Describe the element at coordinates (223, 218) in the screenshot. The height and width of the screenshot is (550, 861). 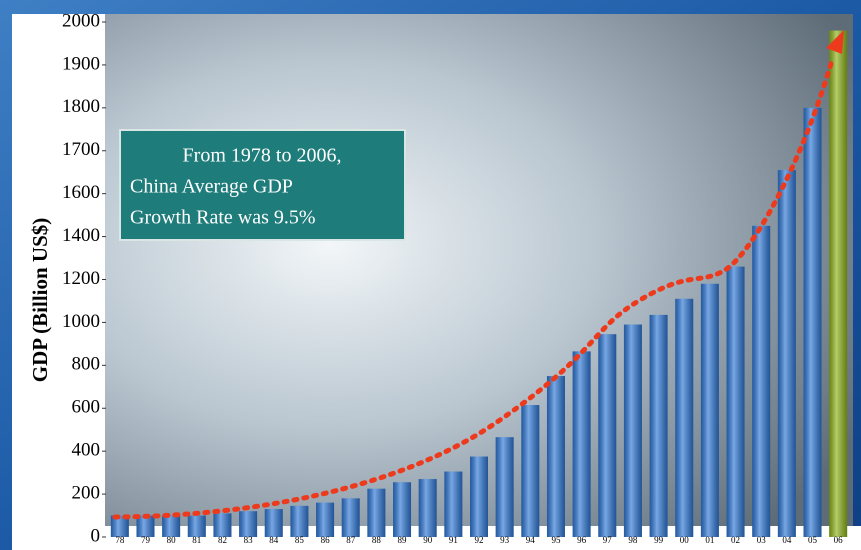
I see `annotation: Growth Rate was 9.5%` at that location.